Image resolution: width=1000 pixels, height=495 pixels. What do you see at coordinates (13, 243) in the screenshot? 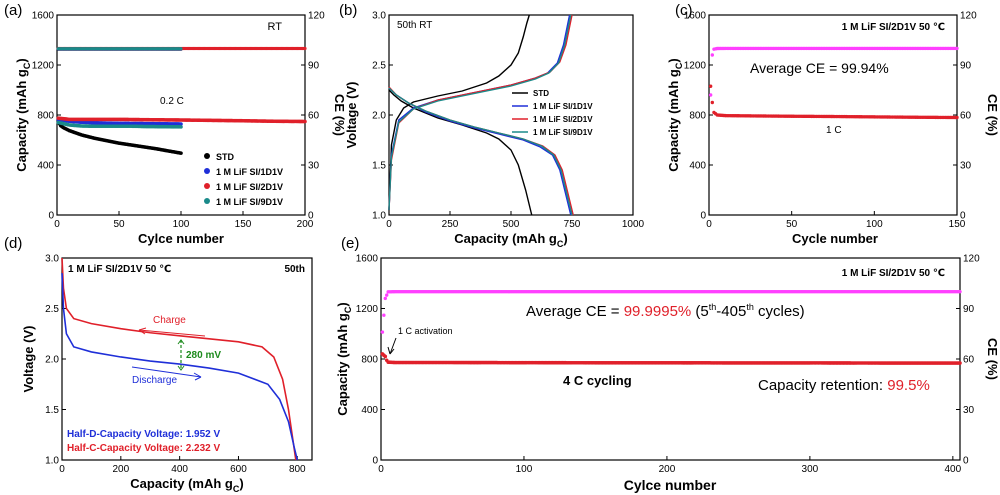
I see `panel-d-label: (d)` at bounding box center [13, 243].